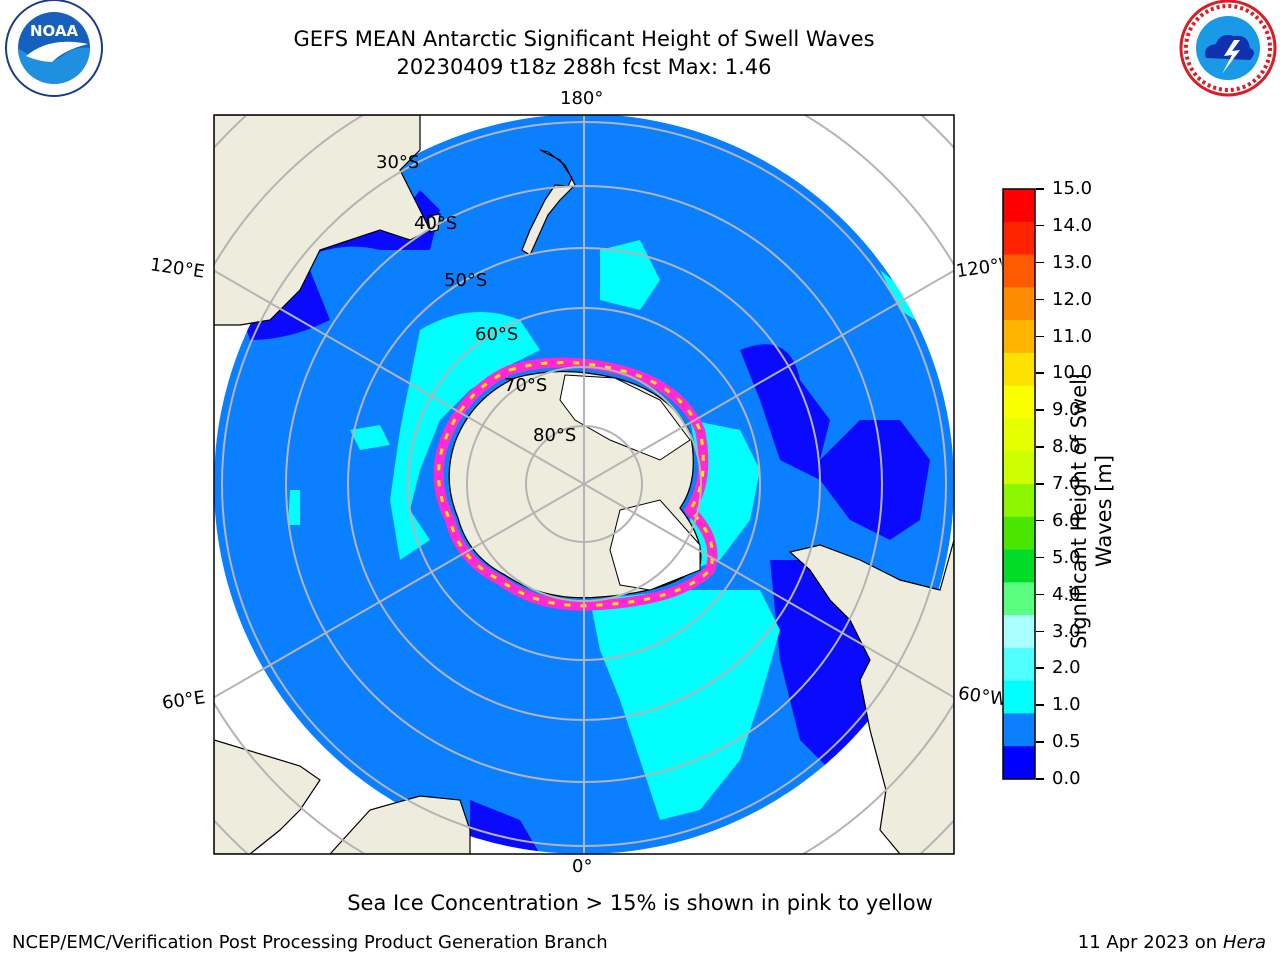  I want to click on noaa-logo-text: NOAA, so click(54, 31).